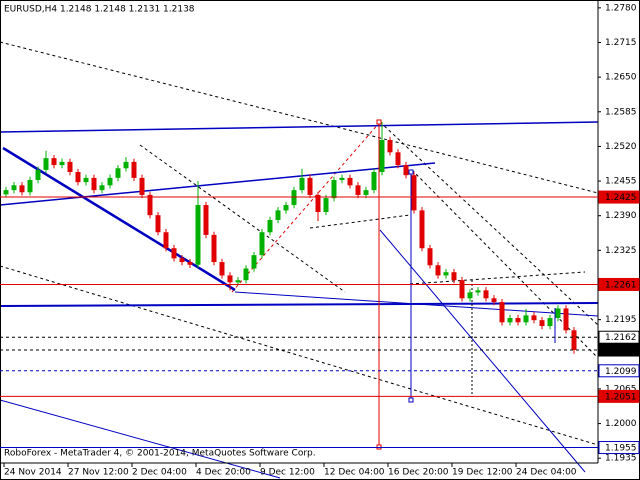 The width and height of the screenshot is (640, 480). I want to click on y-tick-label: 1.2195, so click(621, 320).